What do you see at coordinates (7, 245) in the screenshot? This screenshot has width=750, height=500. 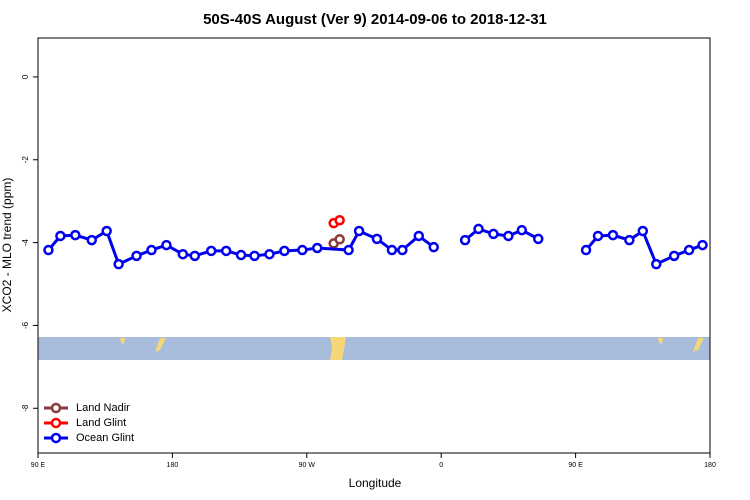 I see `y-axis-label: XCO2 - MLO trend (ppm)` at bounding box center [7, 245].